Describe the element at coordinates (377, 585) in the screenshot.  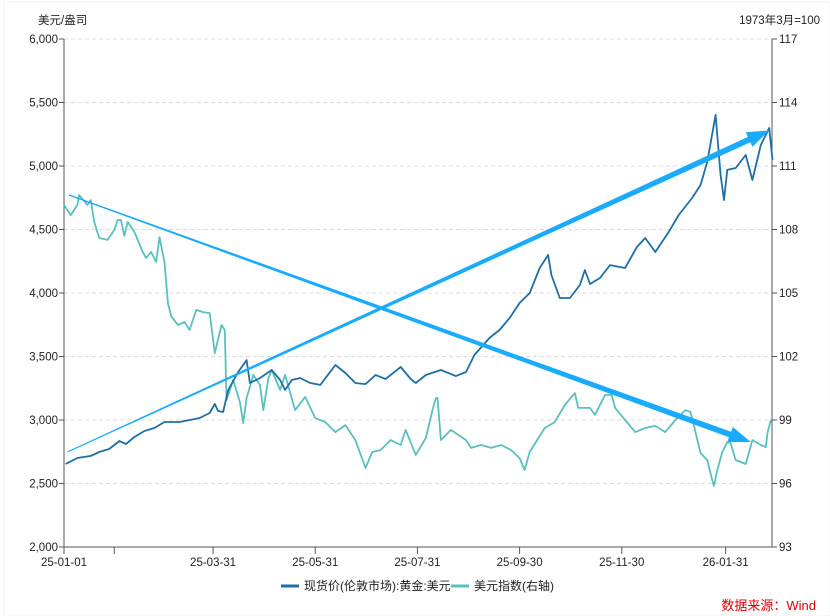
I see `legend-label-gold: 现货价(伦敦市场):黄金:美元` at that location.